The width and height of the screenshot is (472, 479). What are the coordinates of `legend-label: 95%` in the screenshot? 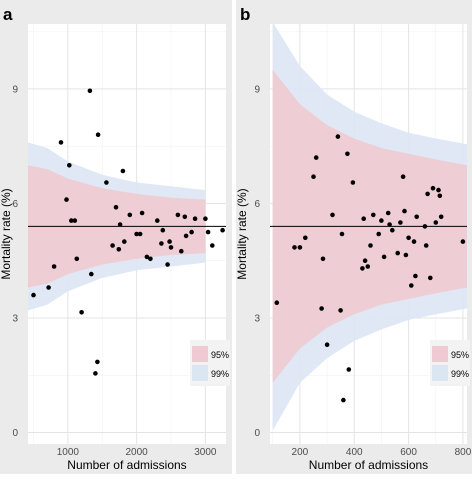 It's located at (460, 355).